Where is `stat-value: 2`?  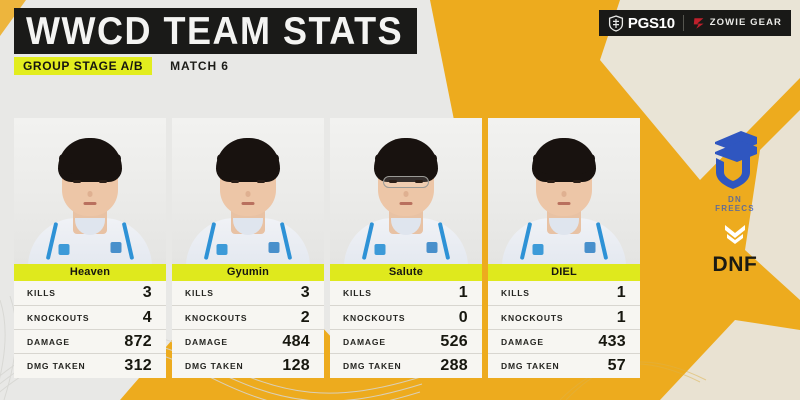
stat-value: 2 is located at coordinates (305, 317).